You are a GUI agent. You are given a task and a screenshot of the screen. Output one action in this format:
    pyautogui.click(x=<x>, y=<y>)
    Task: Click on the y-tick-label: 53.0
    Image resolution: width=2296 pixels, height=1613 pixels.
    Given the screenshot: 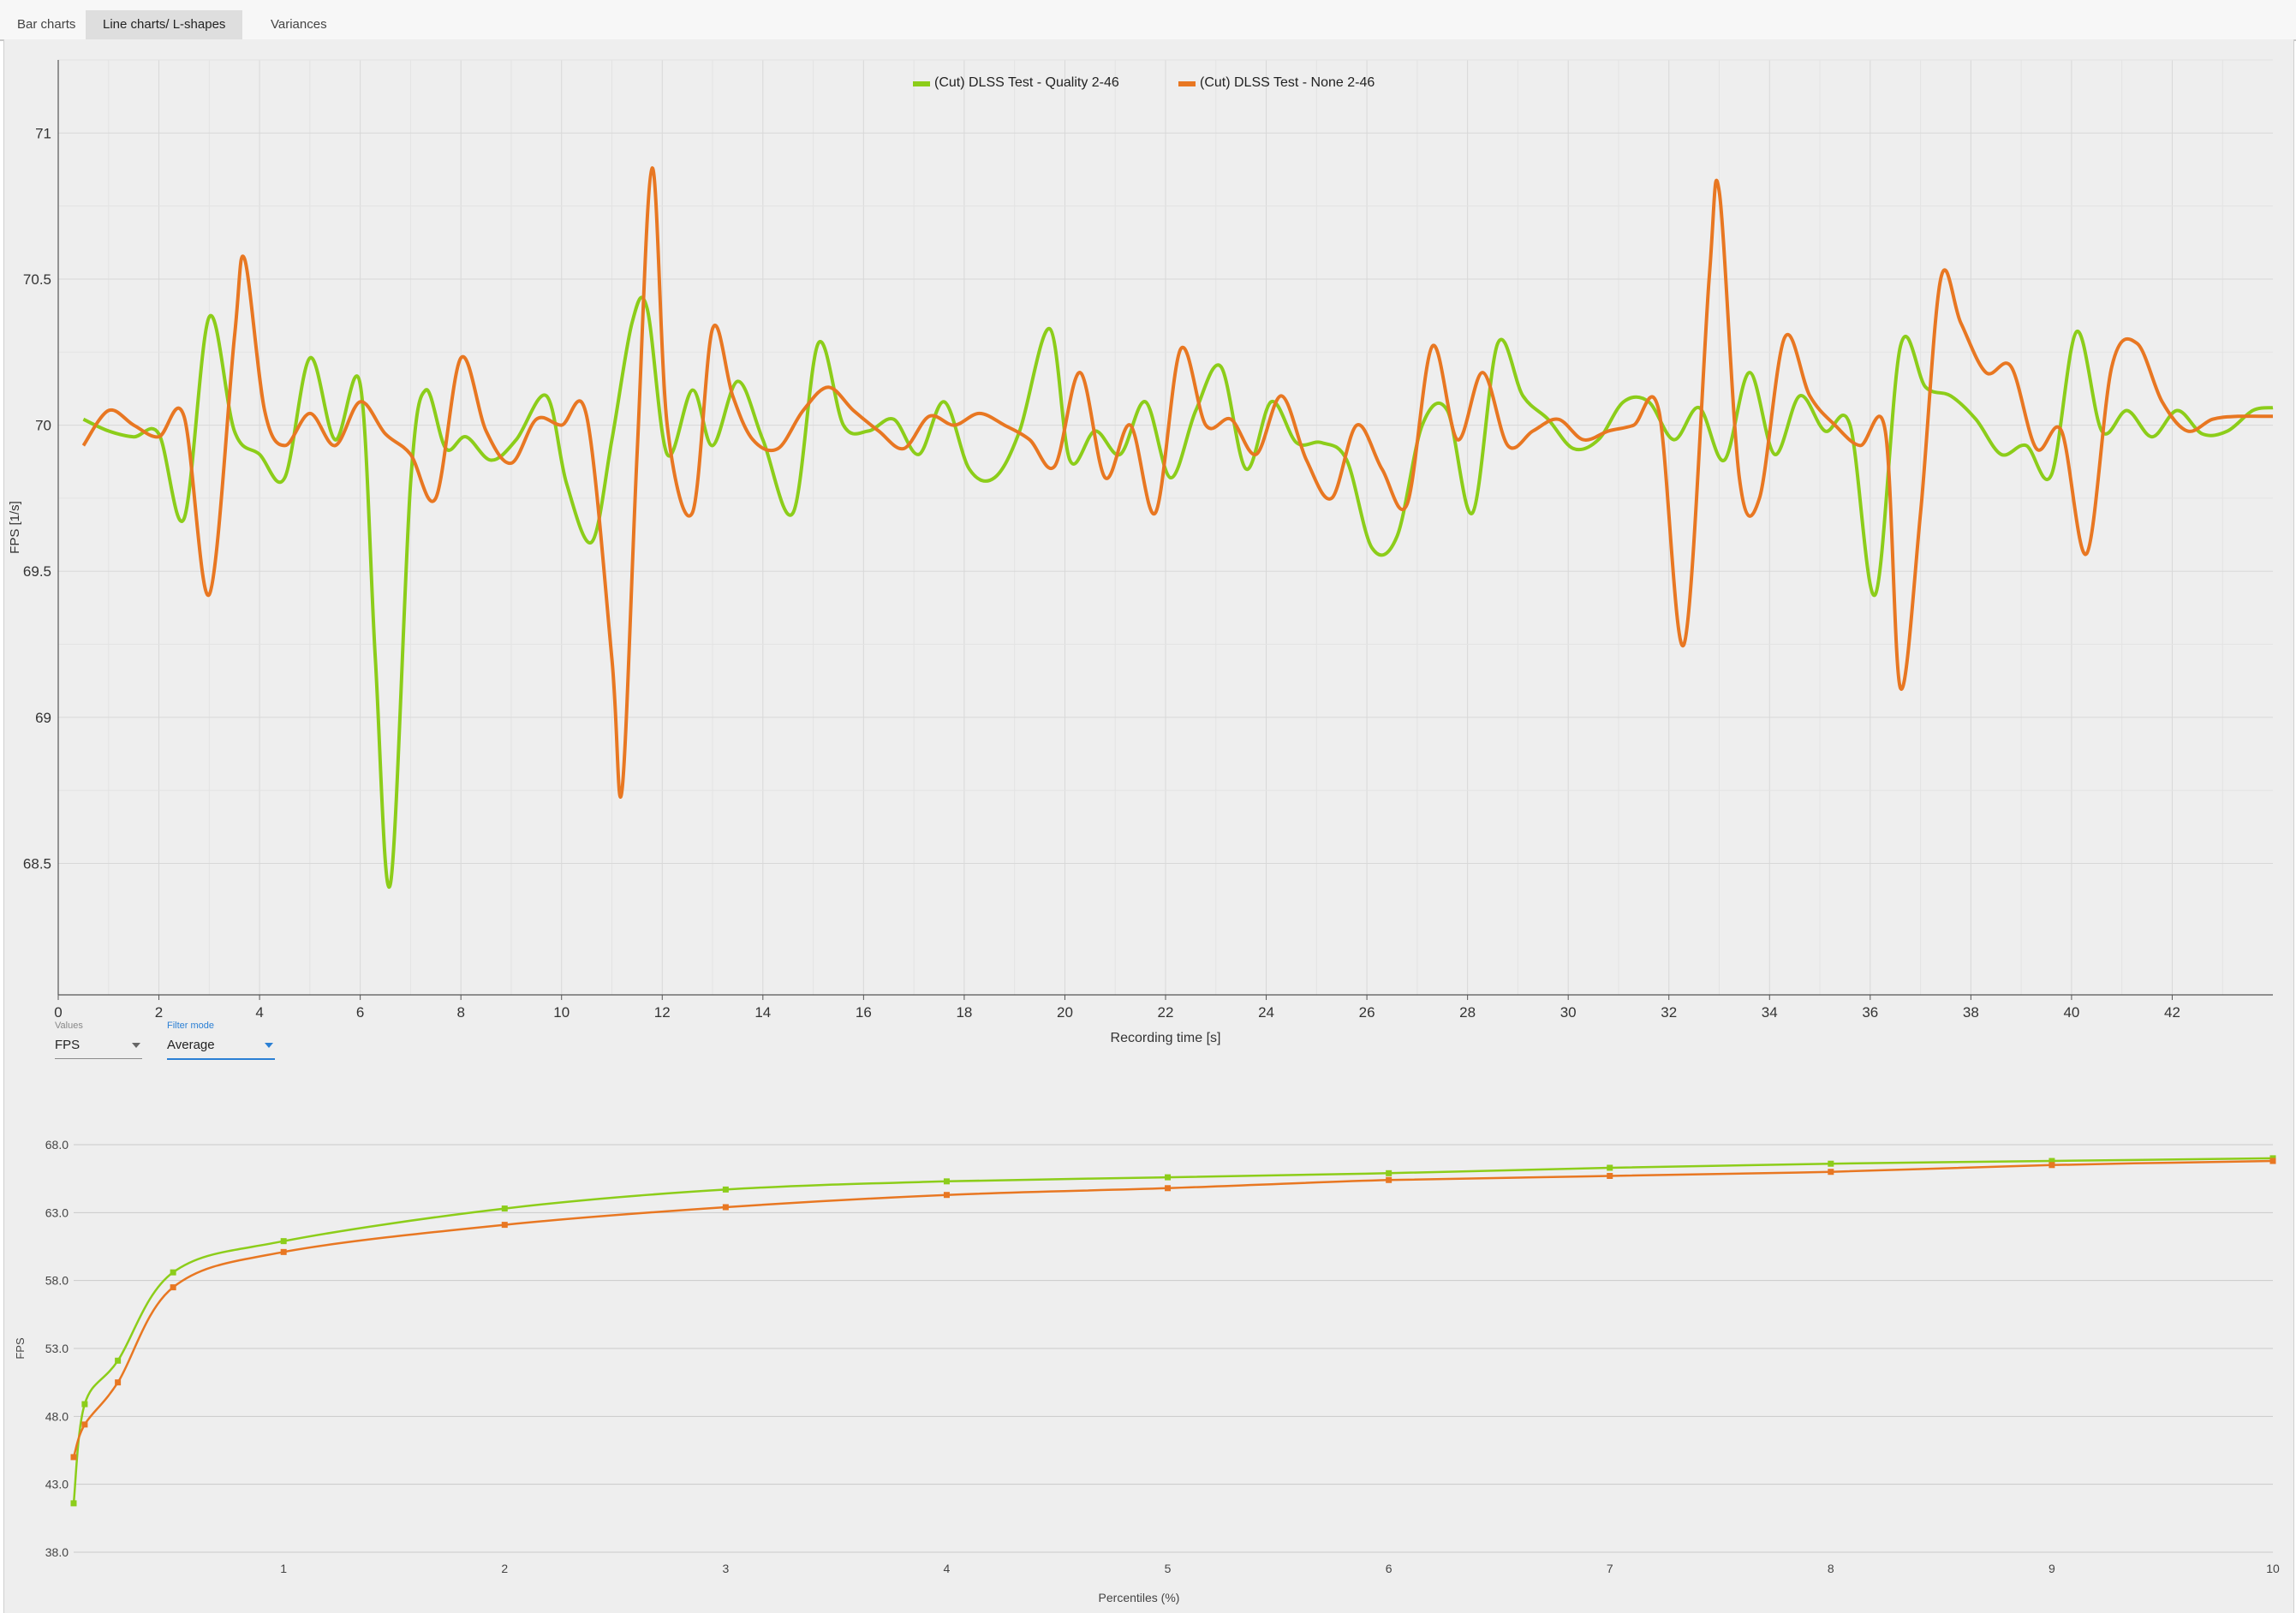 What is the action you would take?
    pyautogui.click(x=57, y=1348)
    